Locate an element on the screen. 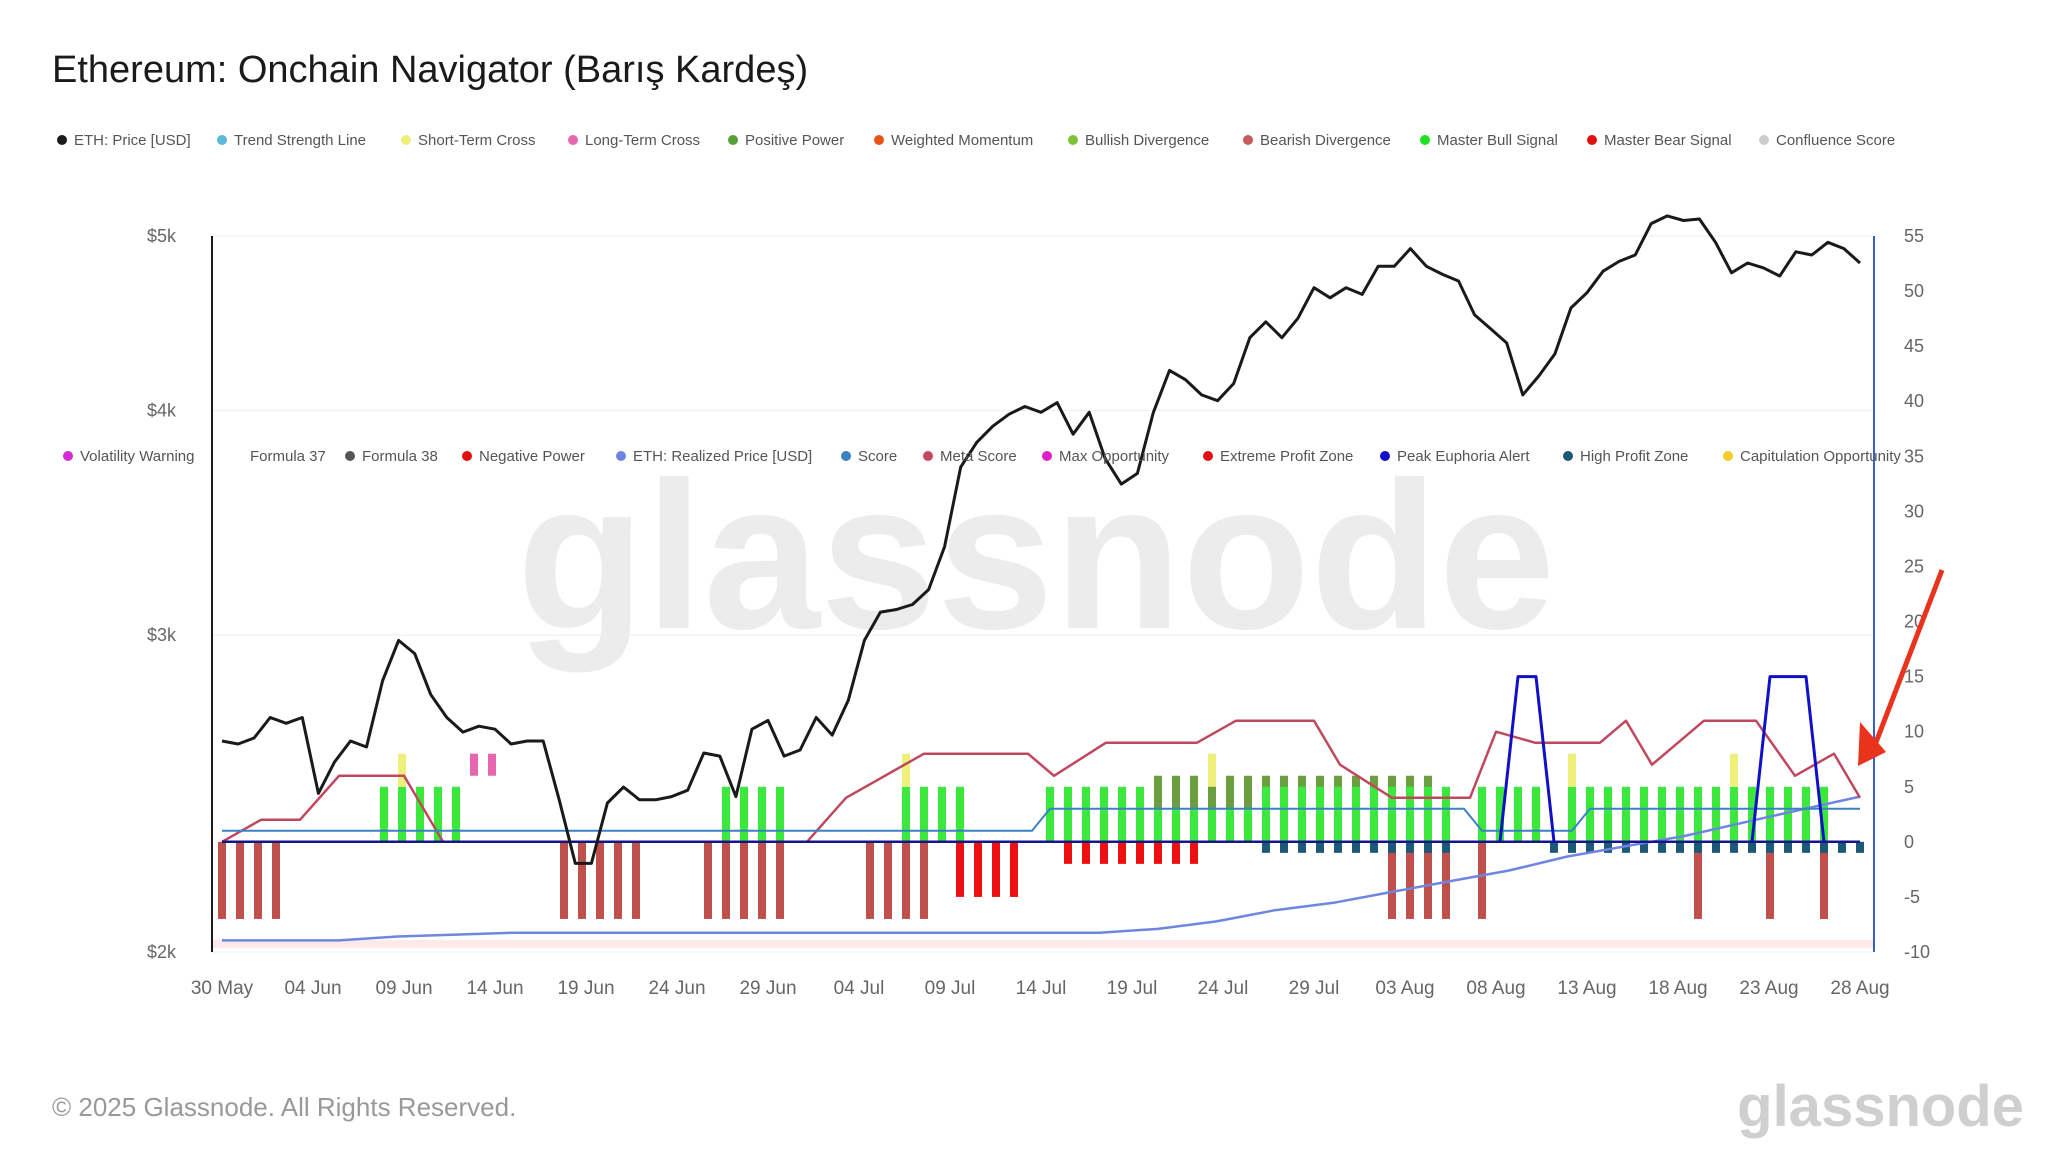 The width and height of the screenshot is (2048, 1157). y-right-tick-label: 0 is located at coordinates (1909, 842).